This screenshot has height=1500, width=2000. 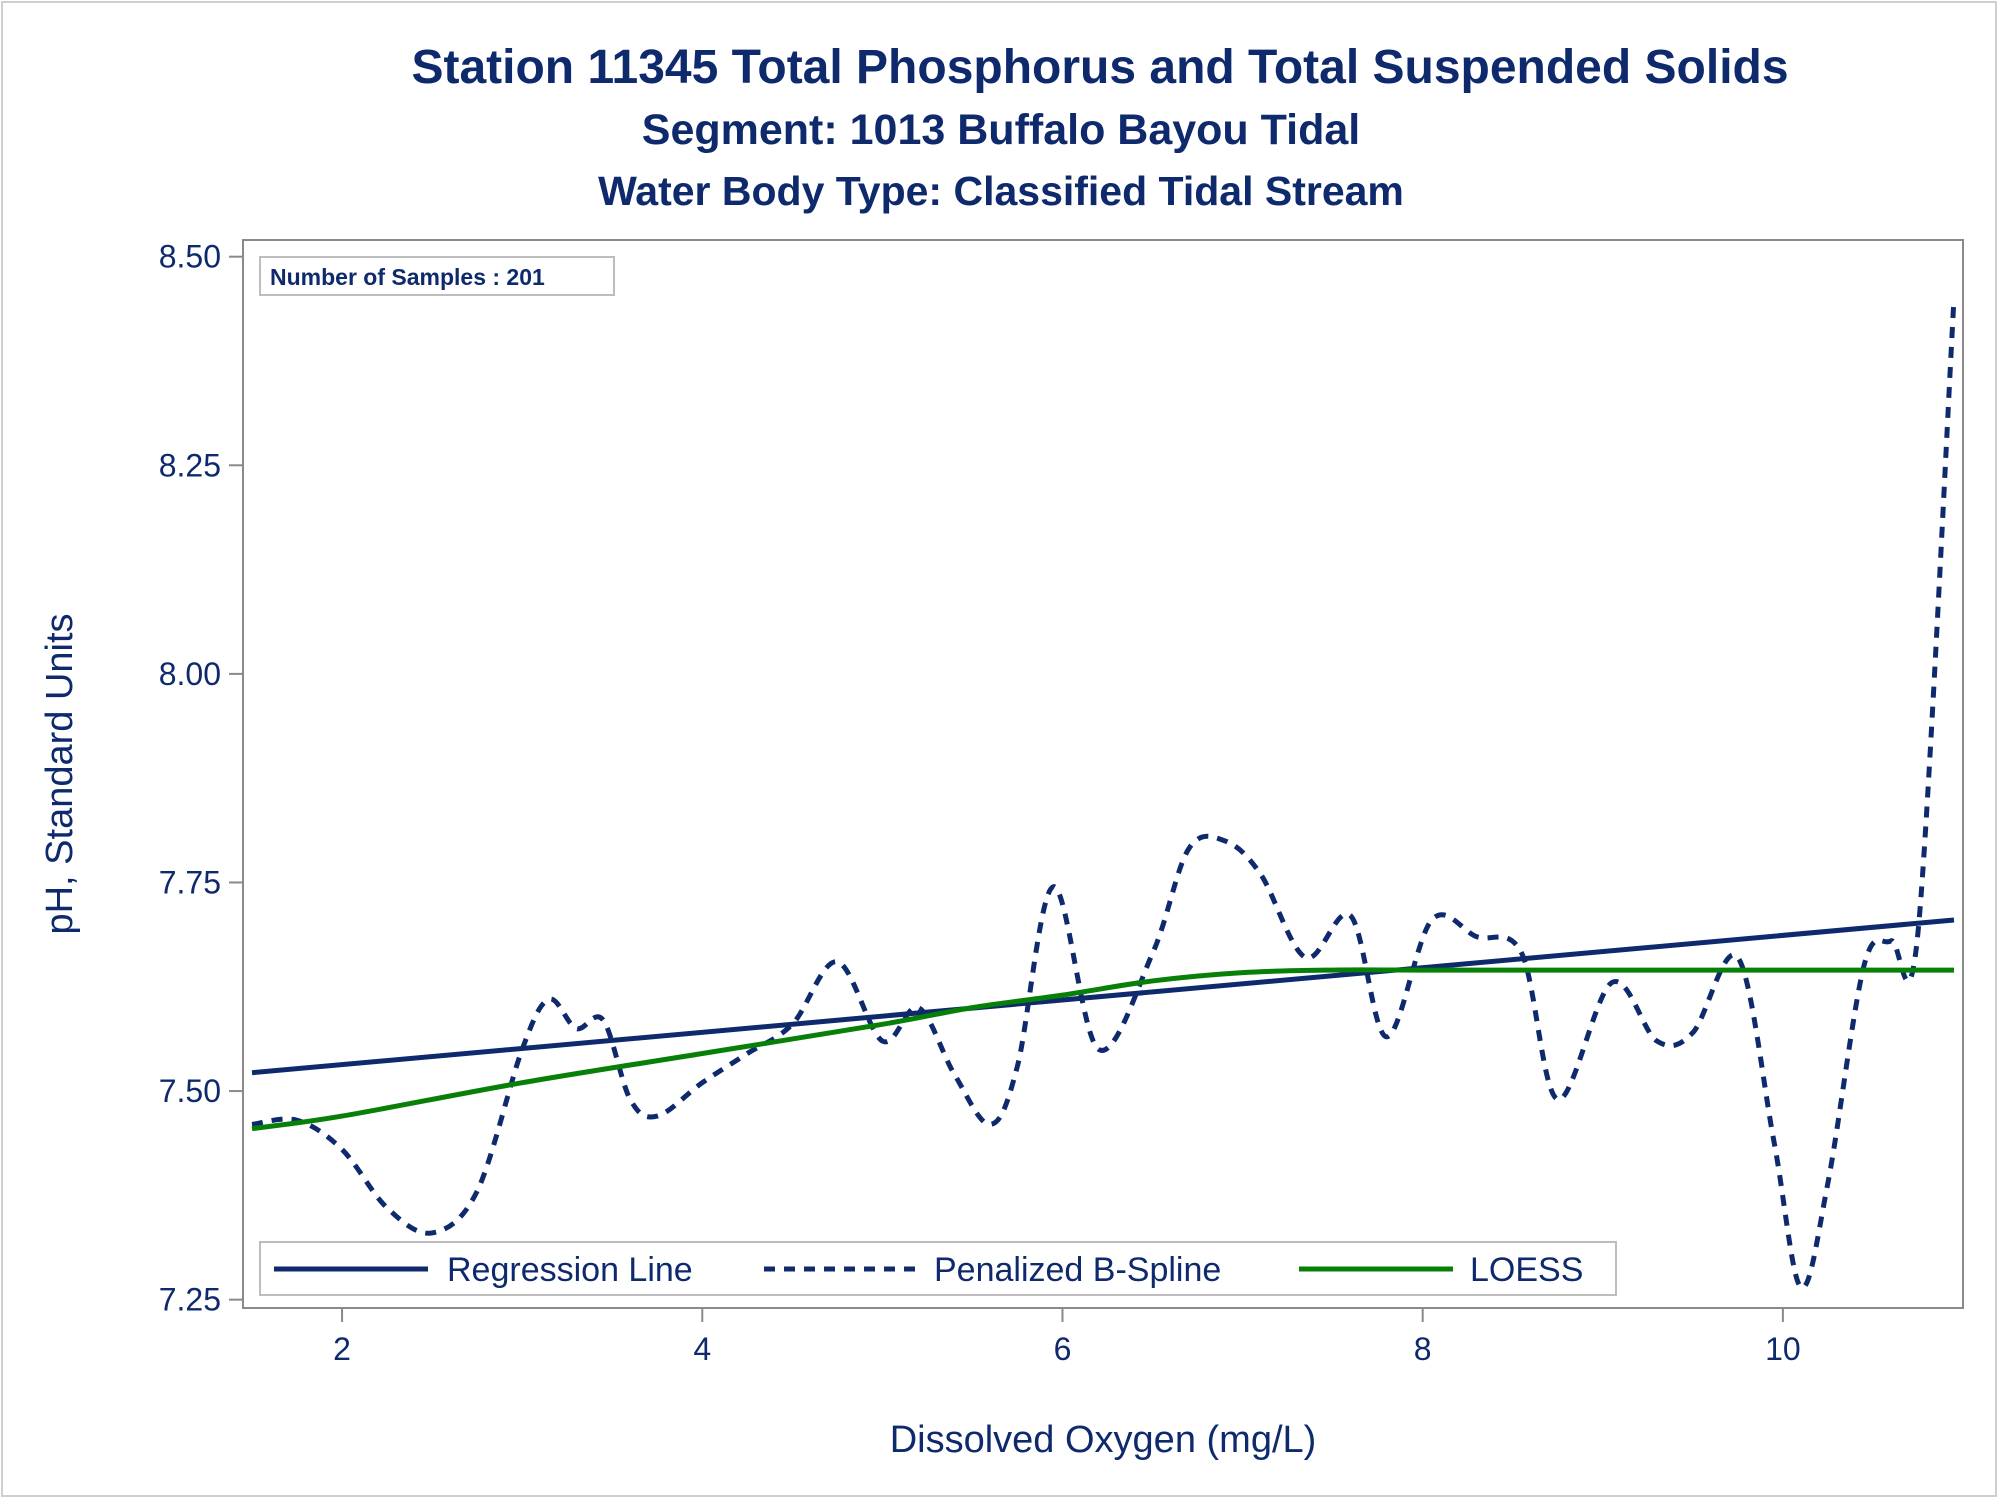 What do you see at coordinates (60, 773) in the screenshot?
I see `y-axis-label: pH, Standard Units` at bounding box center [60, 773].